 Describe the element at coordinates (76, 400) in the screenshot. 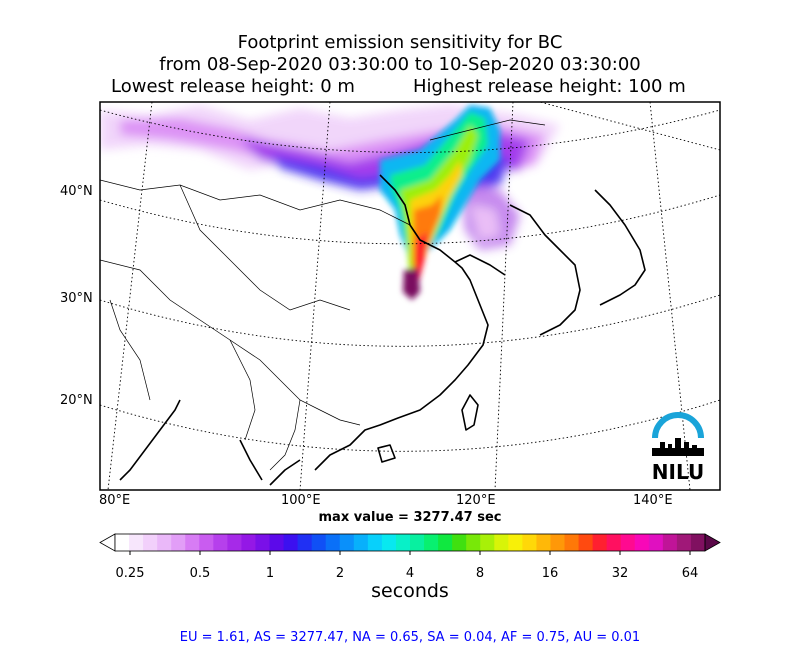

I see `lat-label-20n: 20°N` at that location.